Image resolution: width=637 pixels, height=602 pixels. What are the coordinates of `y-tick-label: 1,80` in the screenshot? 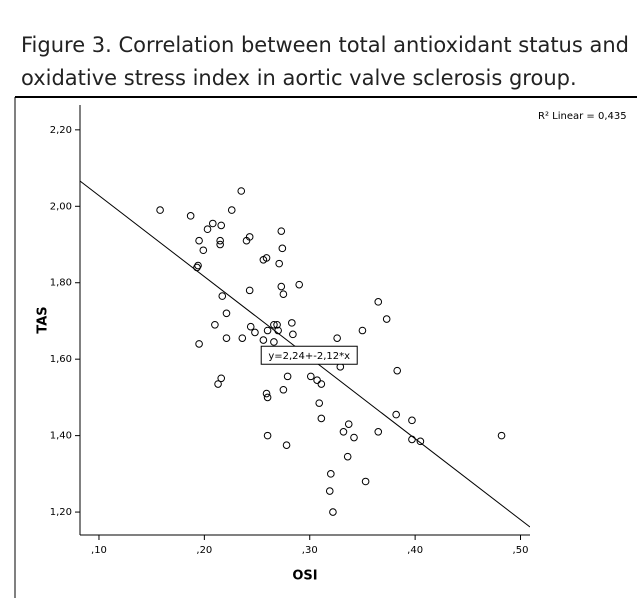 It's located at (61, 283).